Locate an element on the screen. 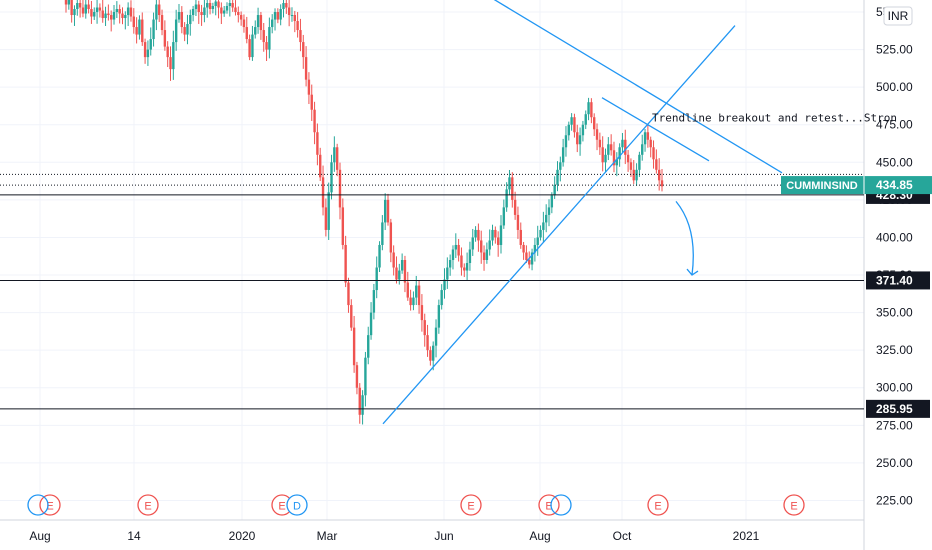  downtrend-line-long is located at coordinates (636, 87).